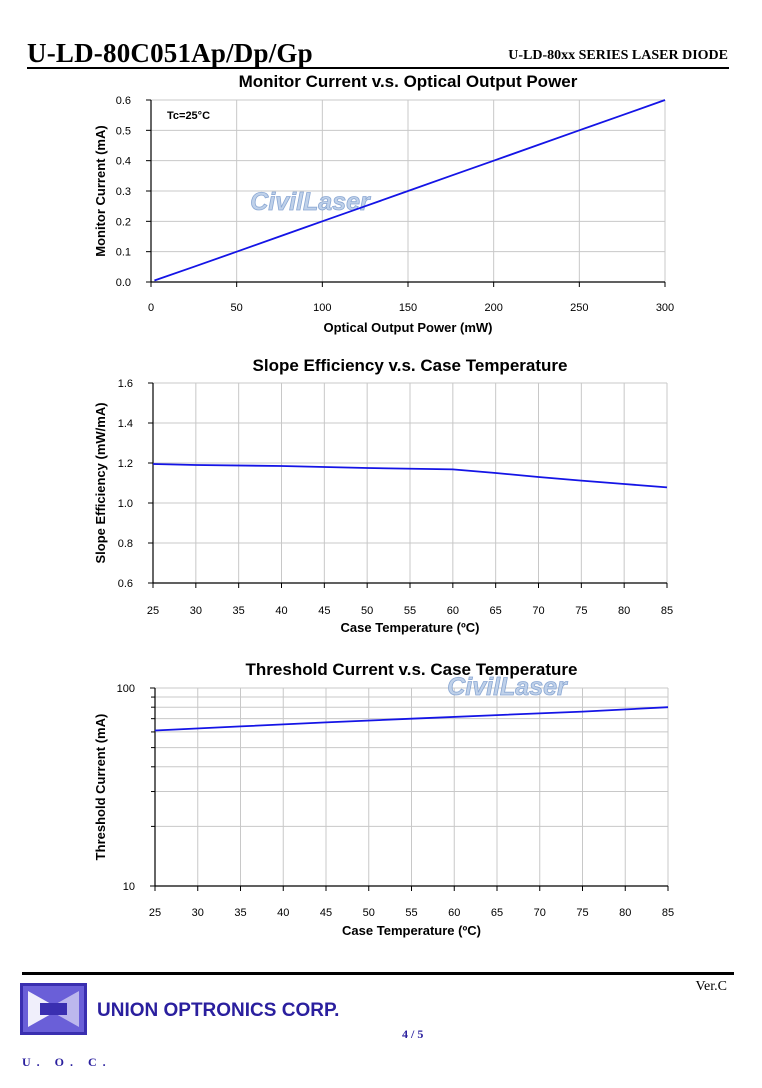  Describe the element at coordinates (123, 131) in the screenshot. I see `y-tick-label: 0.5` at that location.